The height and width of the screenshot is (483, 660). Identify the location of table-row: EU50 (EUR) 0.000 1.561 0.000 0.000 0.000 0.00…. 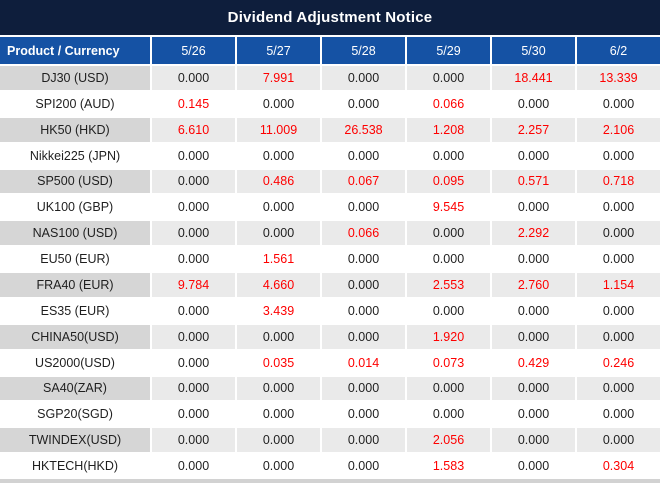
(330, 258).